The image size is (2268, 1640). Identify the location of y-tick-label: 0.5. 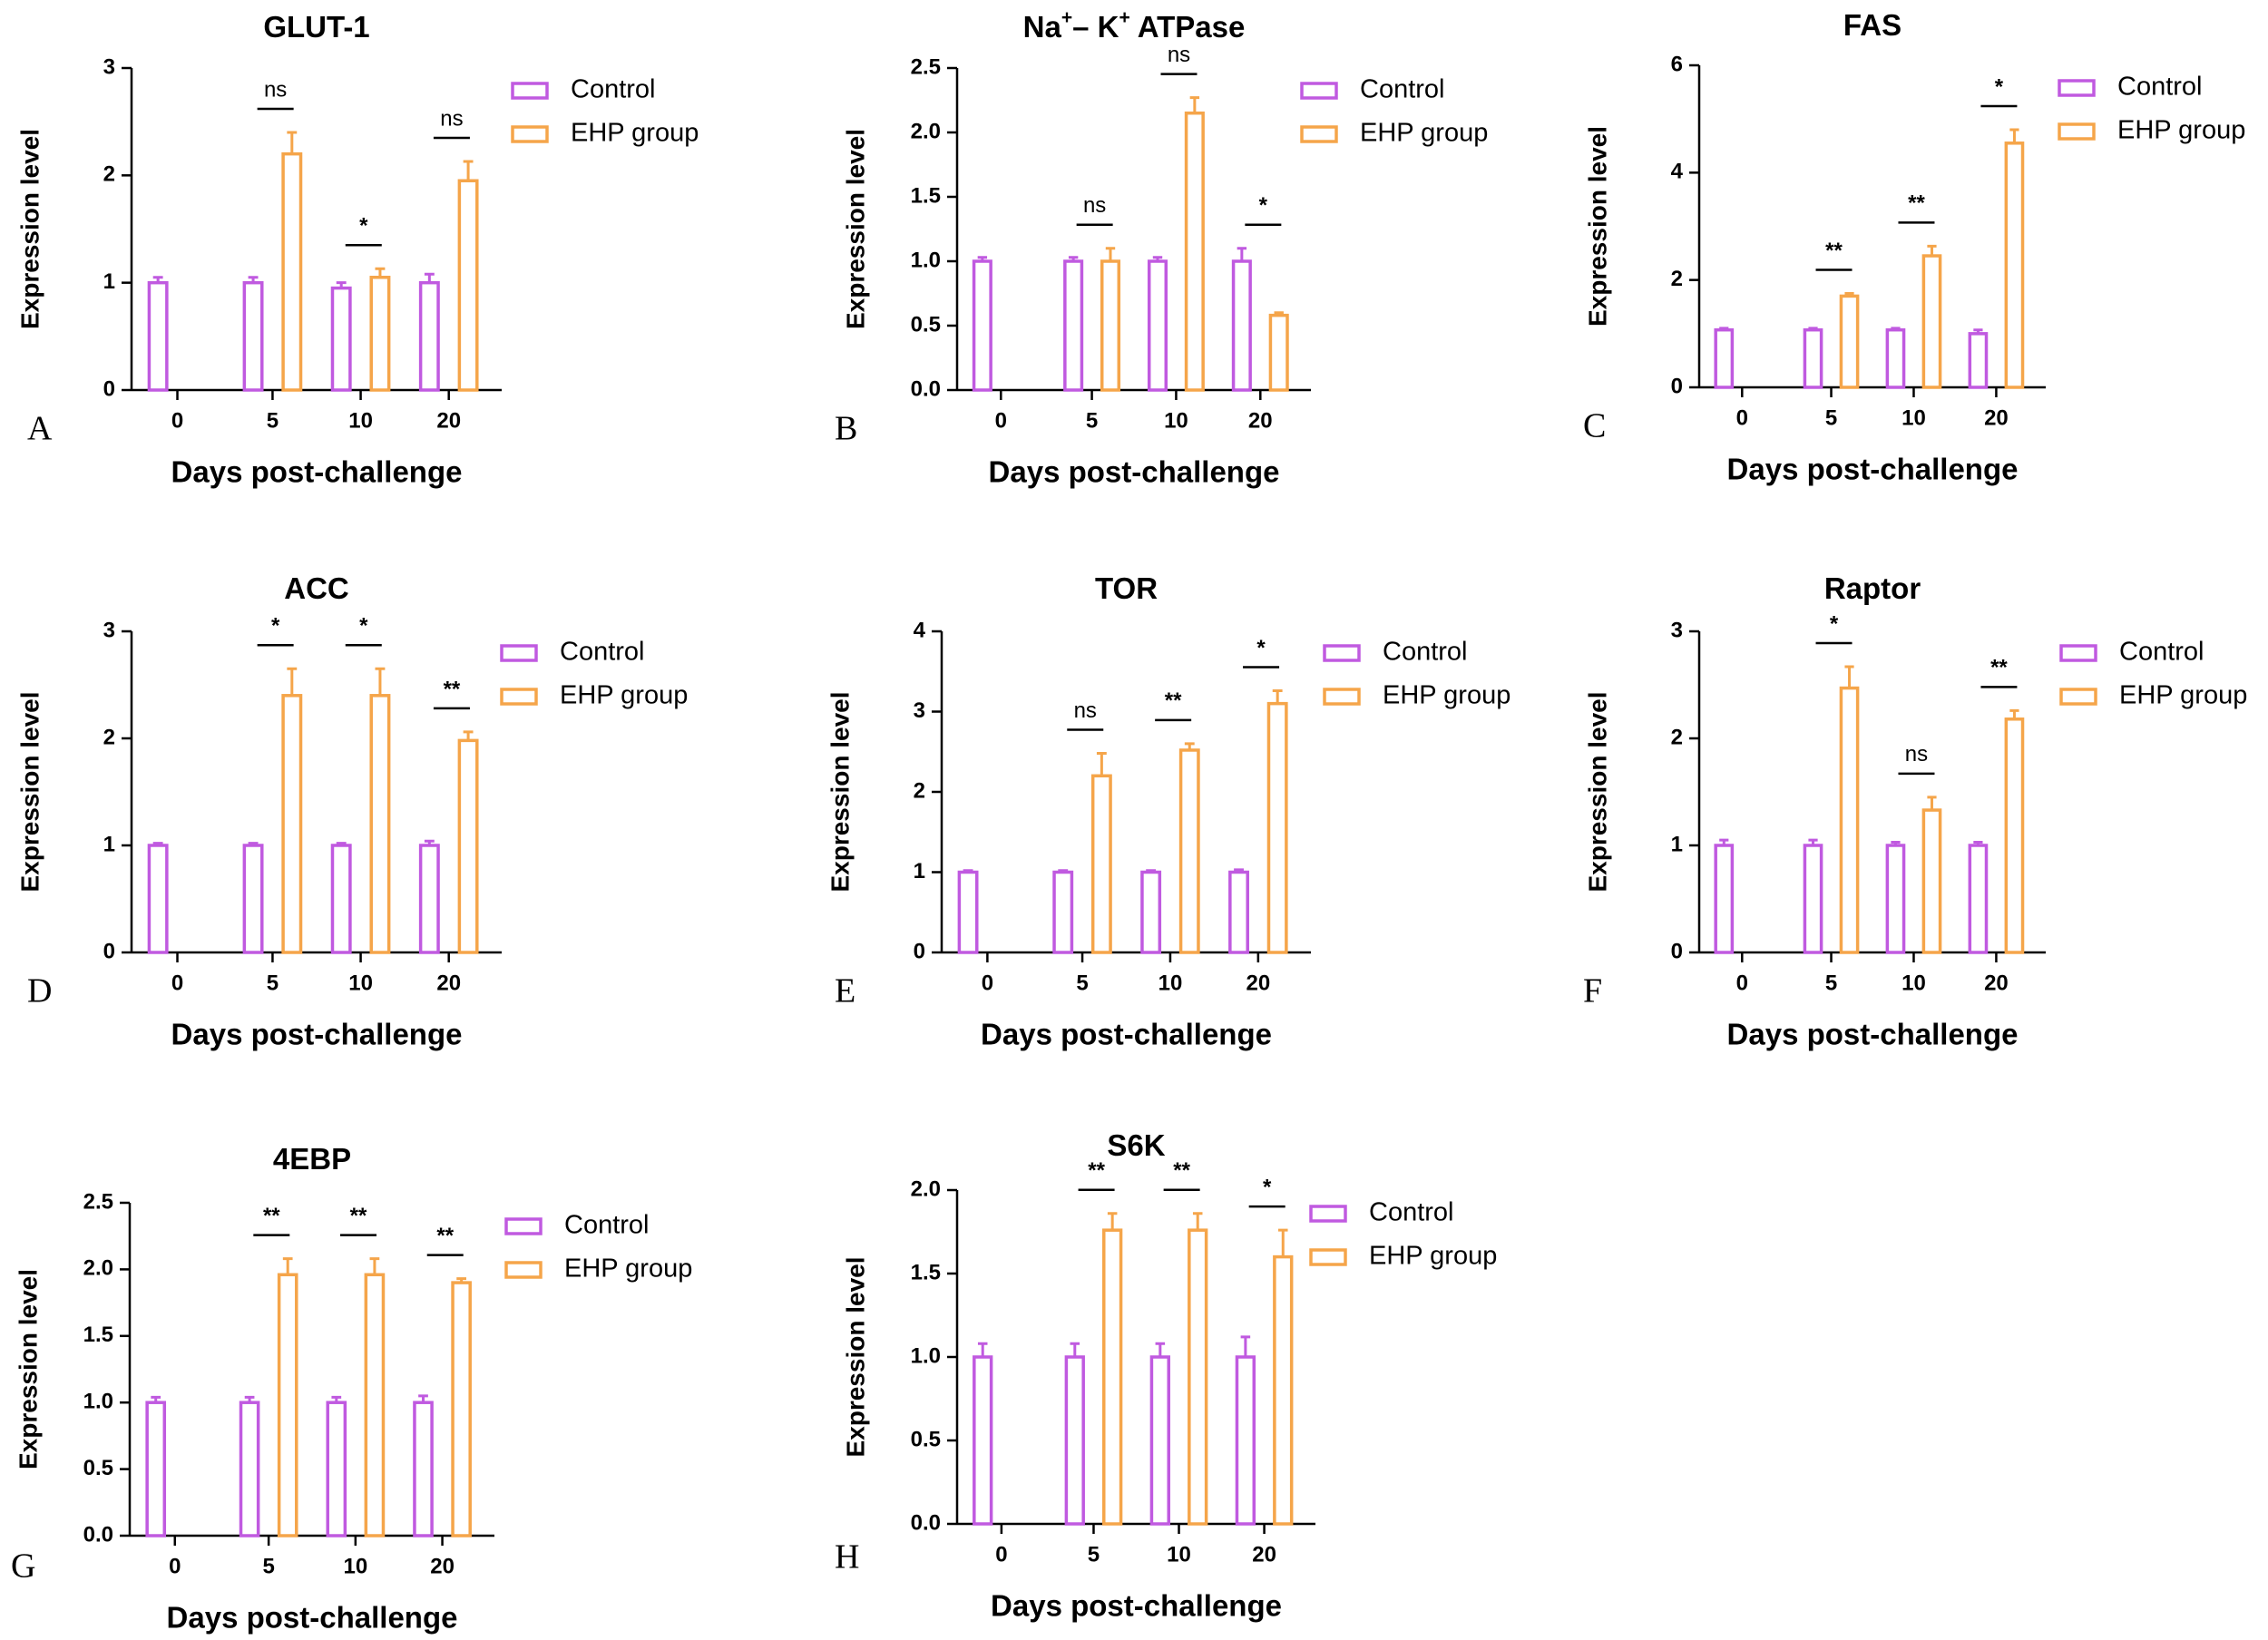
(926, 1439).